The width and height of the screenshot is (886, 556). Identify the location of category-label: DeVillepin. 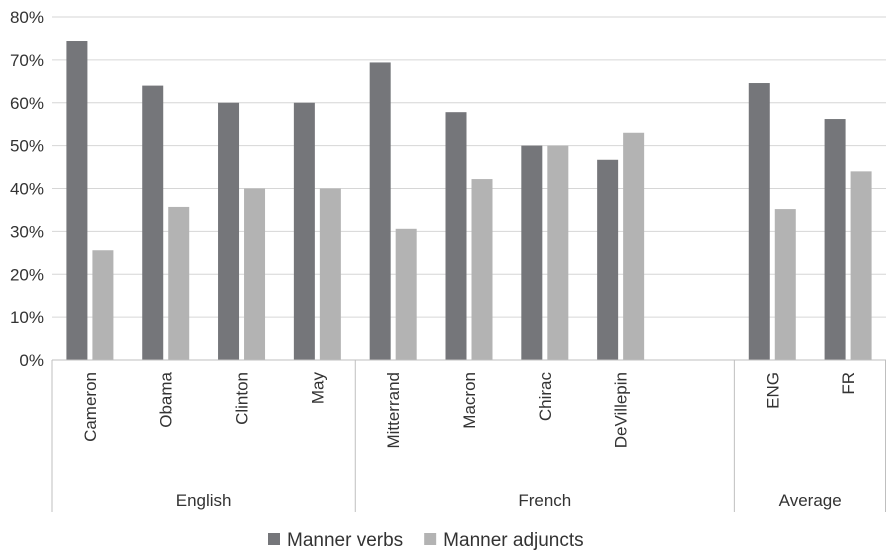
(621, 410).